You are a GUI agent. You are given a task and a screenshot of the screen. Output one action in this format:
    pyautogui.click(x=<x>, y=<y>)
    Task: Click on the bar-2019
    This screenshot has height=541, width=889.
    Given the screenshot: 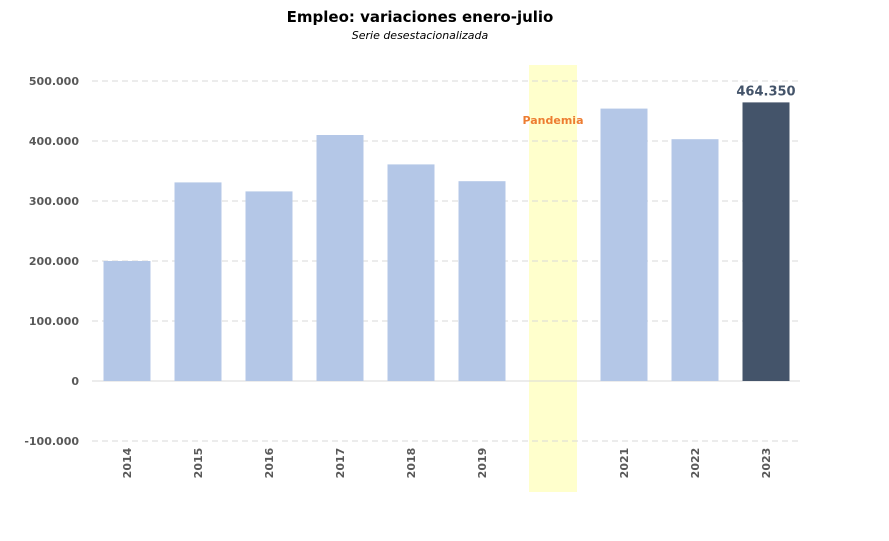 What is the action you would take?
    pyautogui.click(x=482, y=281)
    